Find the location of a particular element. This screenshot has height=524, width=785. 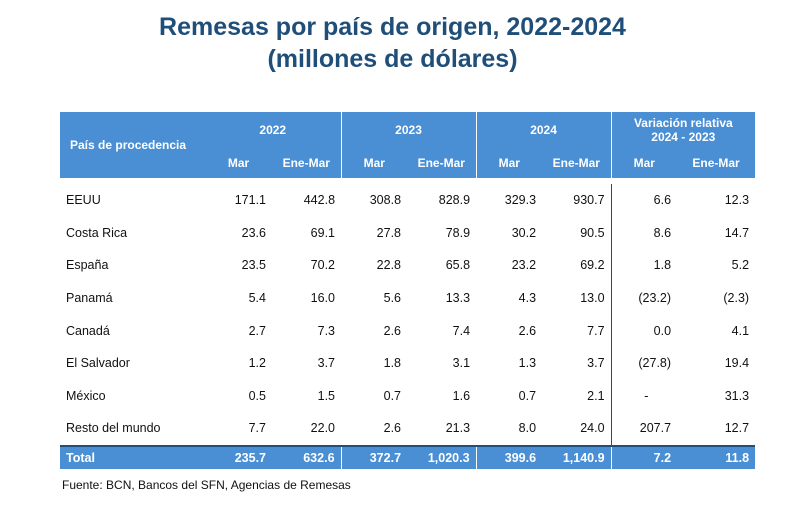

cell: 0.5 is located at coordinates (257, 395).